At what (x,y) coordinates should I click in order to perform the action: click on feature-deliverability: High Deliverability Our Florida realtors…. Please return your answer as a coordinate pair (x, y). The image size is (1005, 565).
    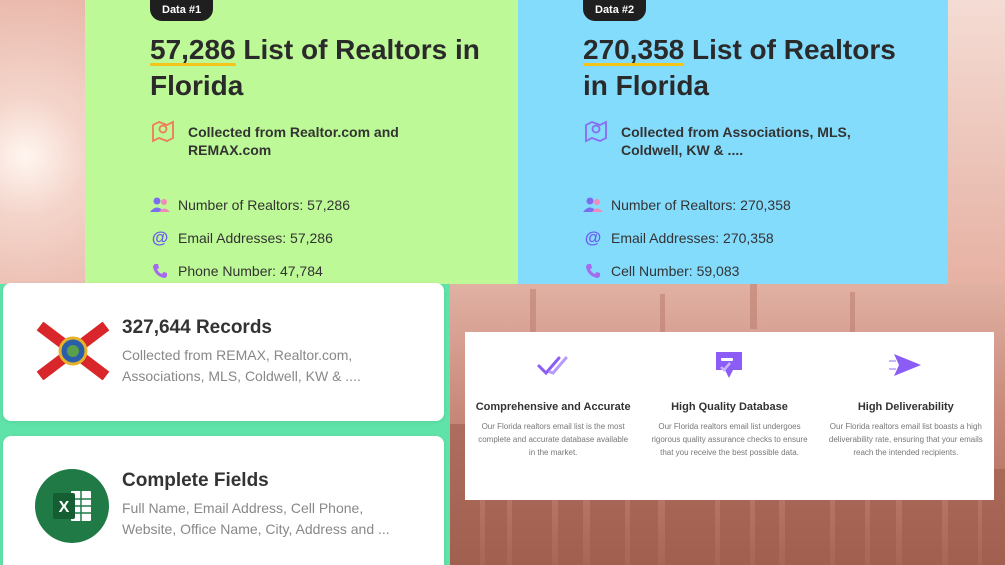
    Looking at the image, I should click on (906, 416).